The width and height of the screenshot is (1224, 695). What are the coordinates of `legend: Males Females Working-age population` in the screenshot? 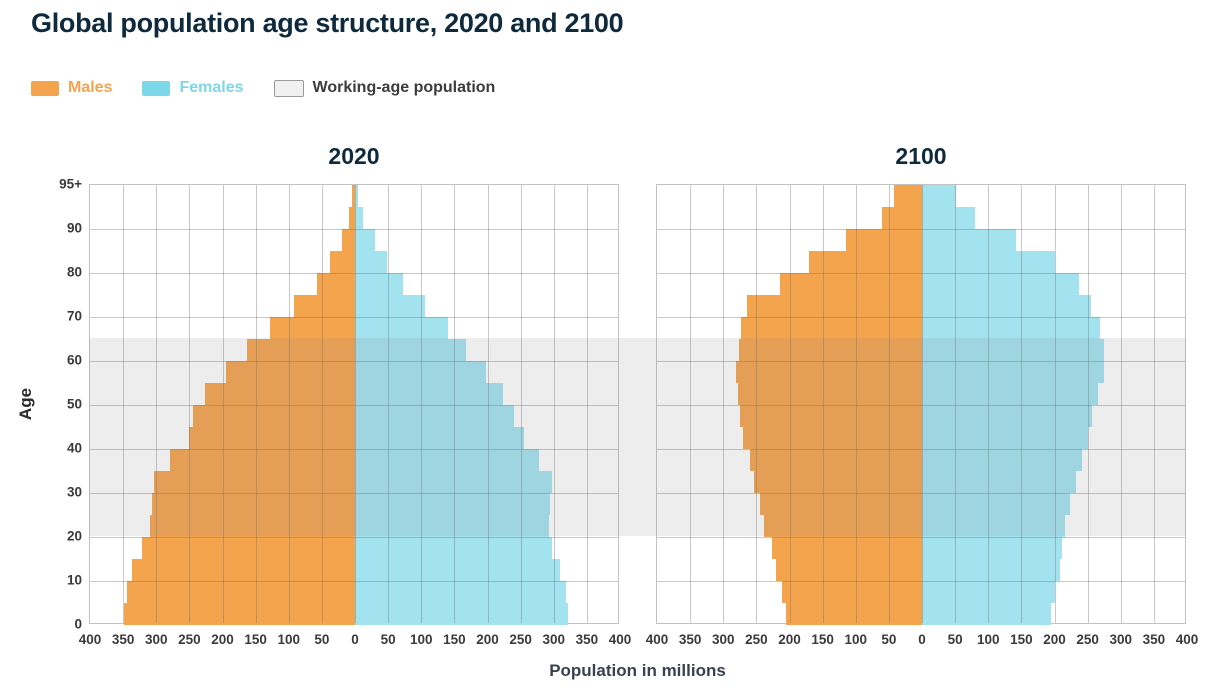 It's located at (263, 88).